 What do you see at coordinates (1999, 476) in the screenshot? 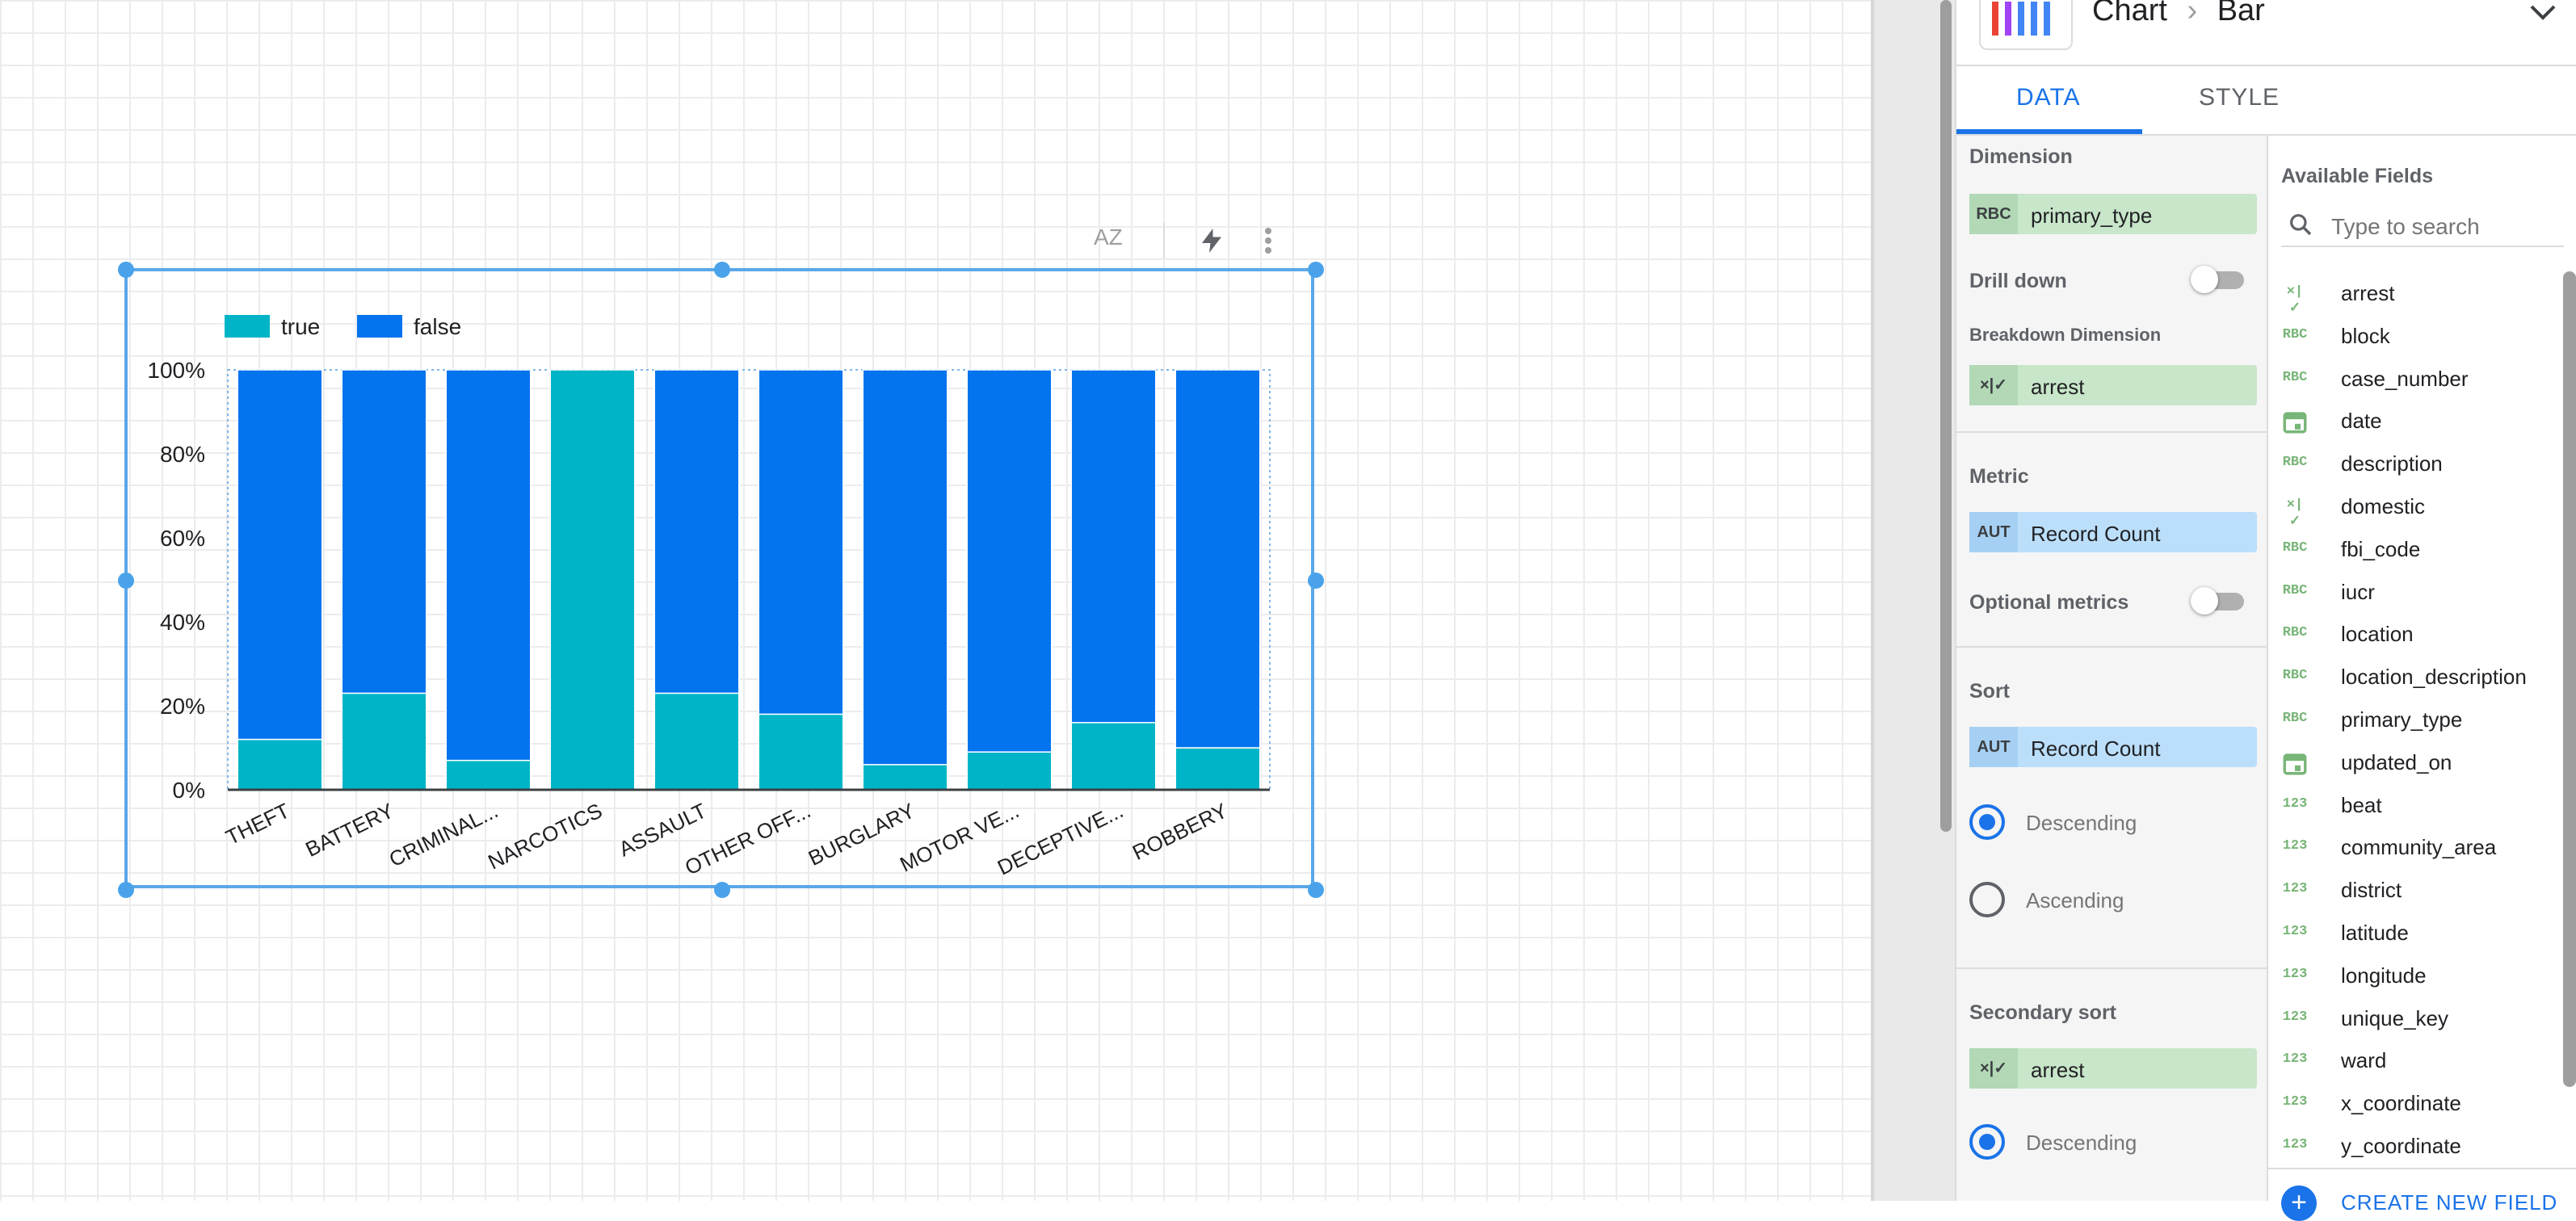
I see `metric-label: Metric` at bounding box center [1999, 476].